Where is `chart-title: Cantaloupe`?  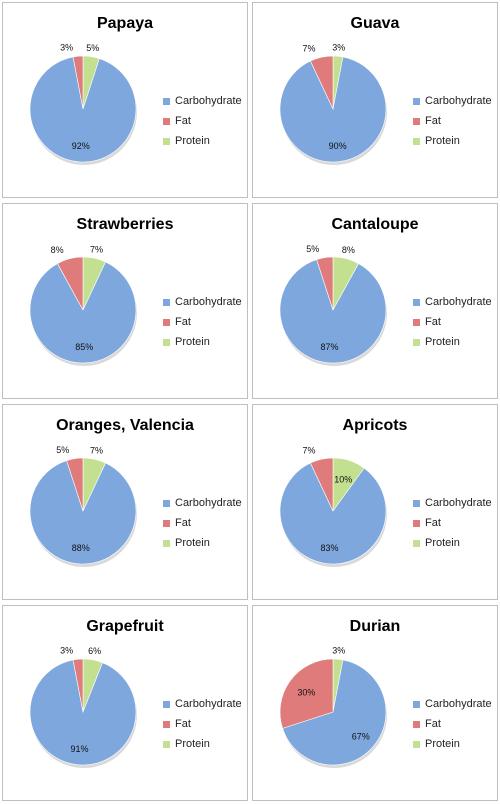
chart-title: Cantaloupe is located at coordinates (375, 224).